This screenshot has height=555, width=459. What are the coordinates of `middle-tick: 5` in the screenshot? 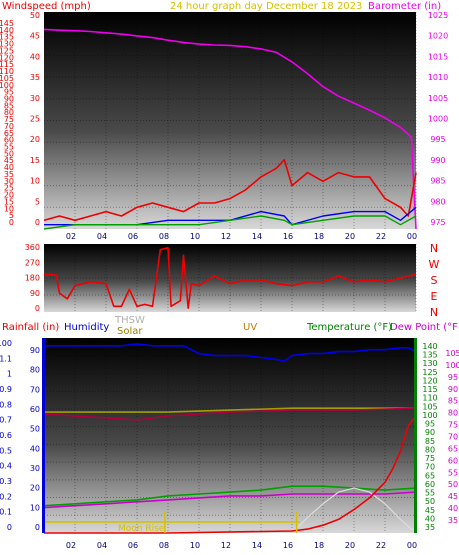 It's located at (37, 201).